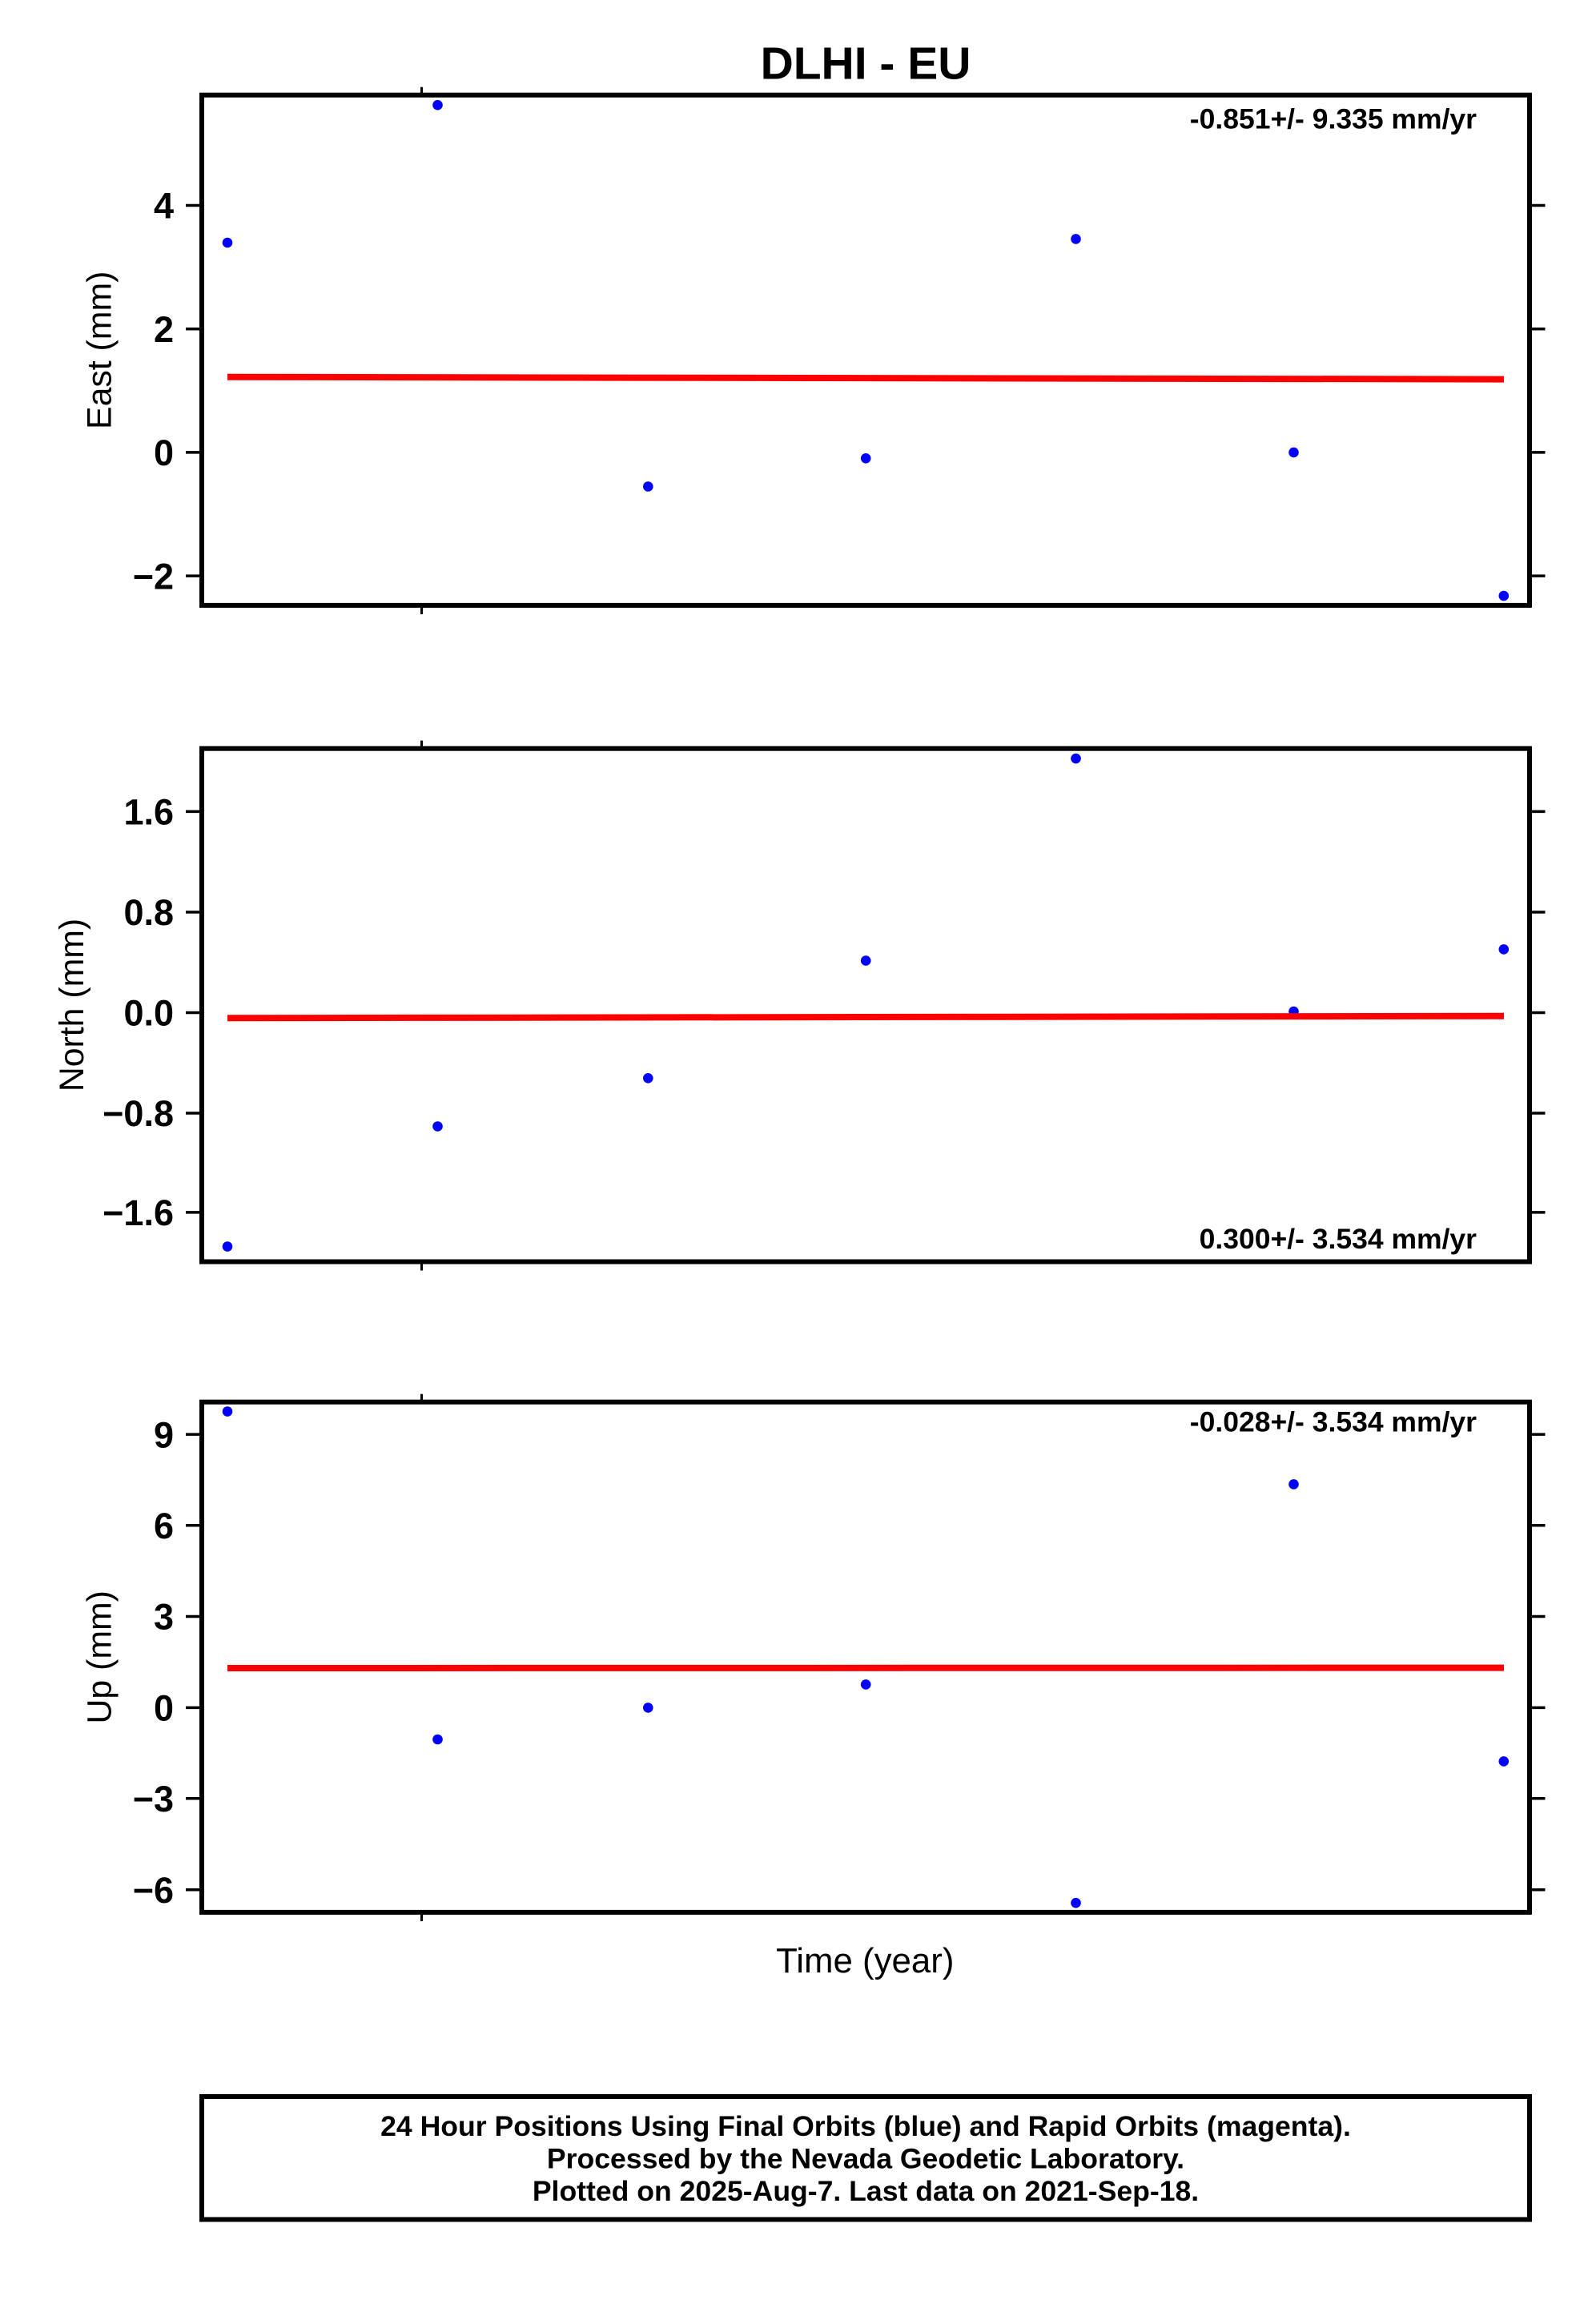  I want to click on svg-text: -0.851+/- 9.335 mm/yr, so click(1333, 119).